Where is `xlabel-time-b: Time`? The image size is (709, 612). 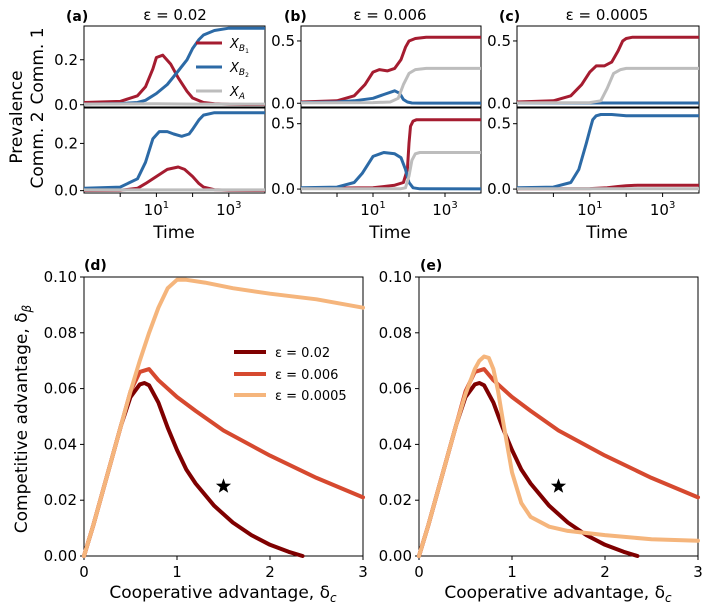
xlabel-time-b: Time is located at coordinates (389, 233).